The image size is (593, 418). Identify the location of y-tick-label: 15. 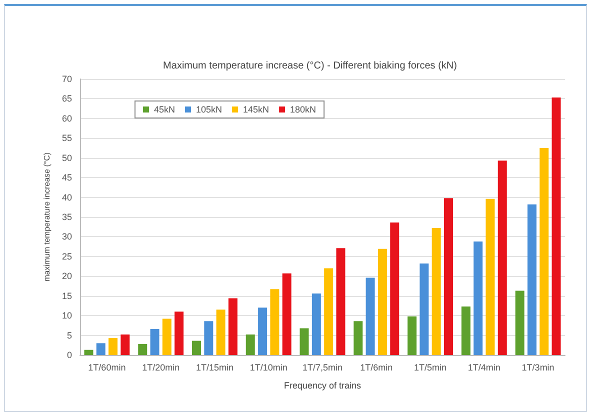
(67, 295).